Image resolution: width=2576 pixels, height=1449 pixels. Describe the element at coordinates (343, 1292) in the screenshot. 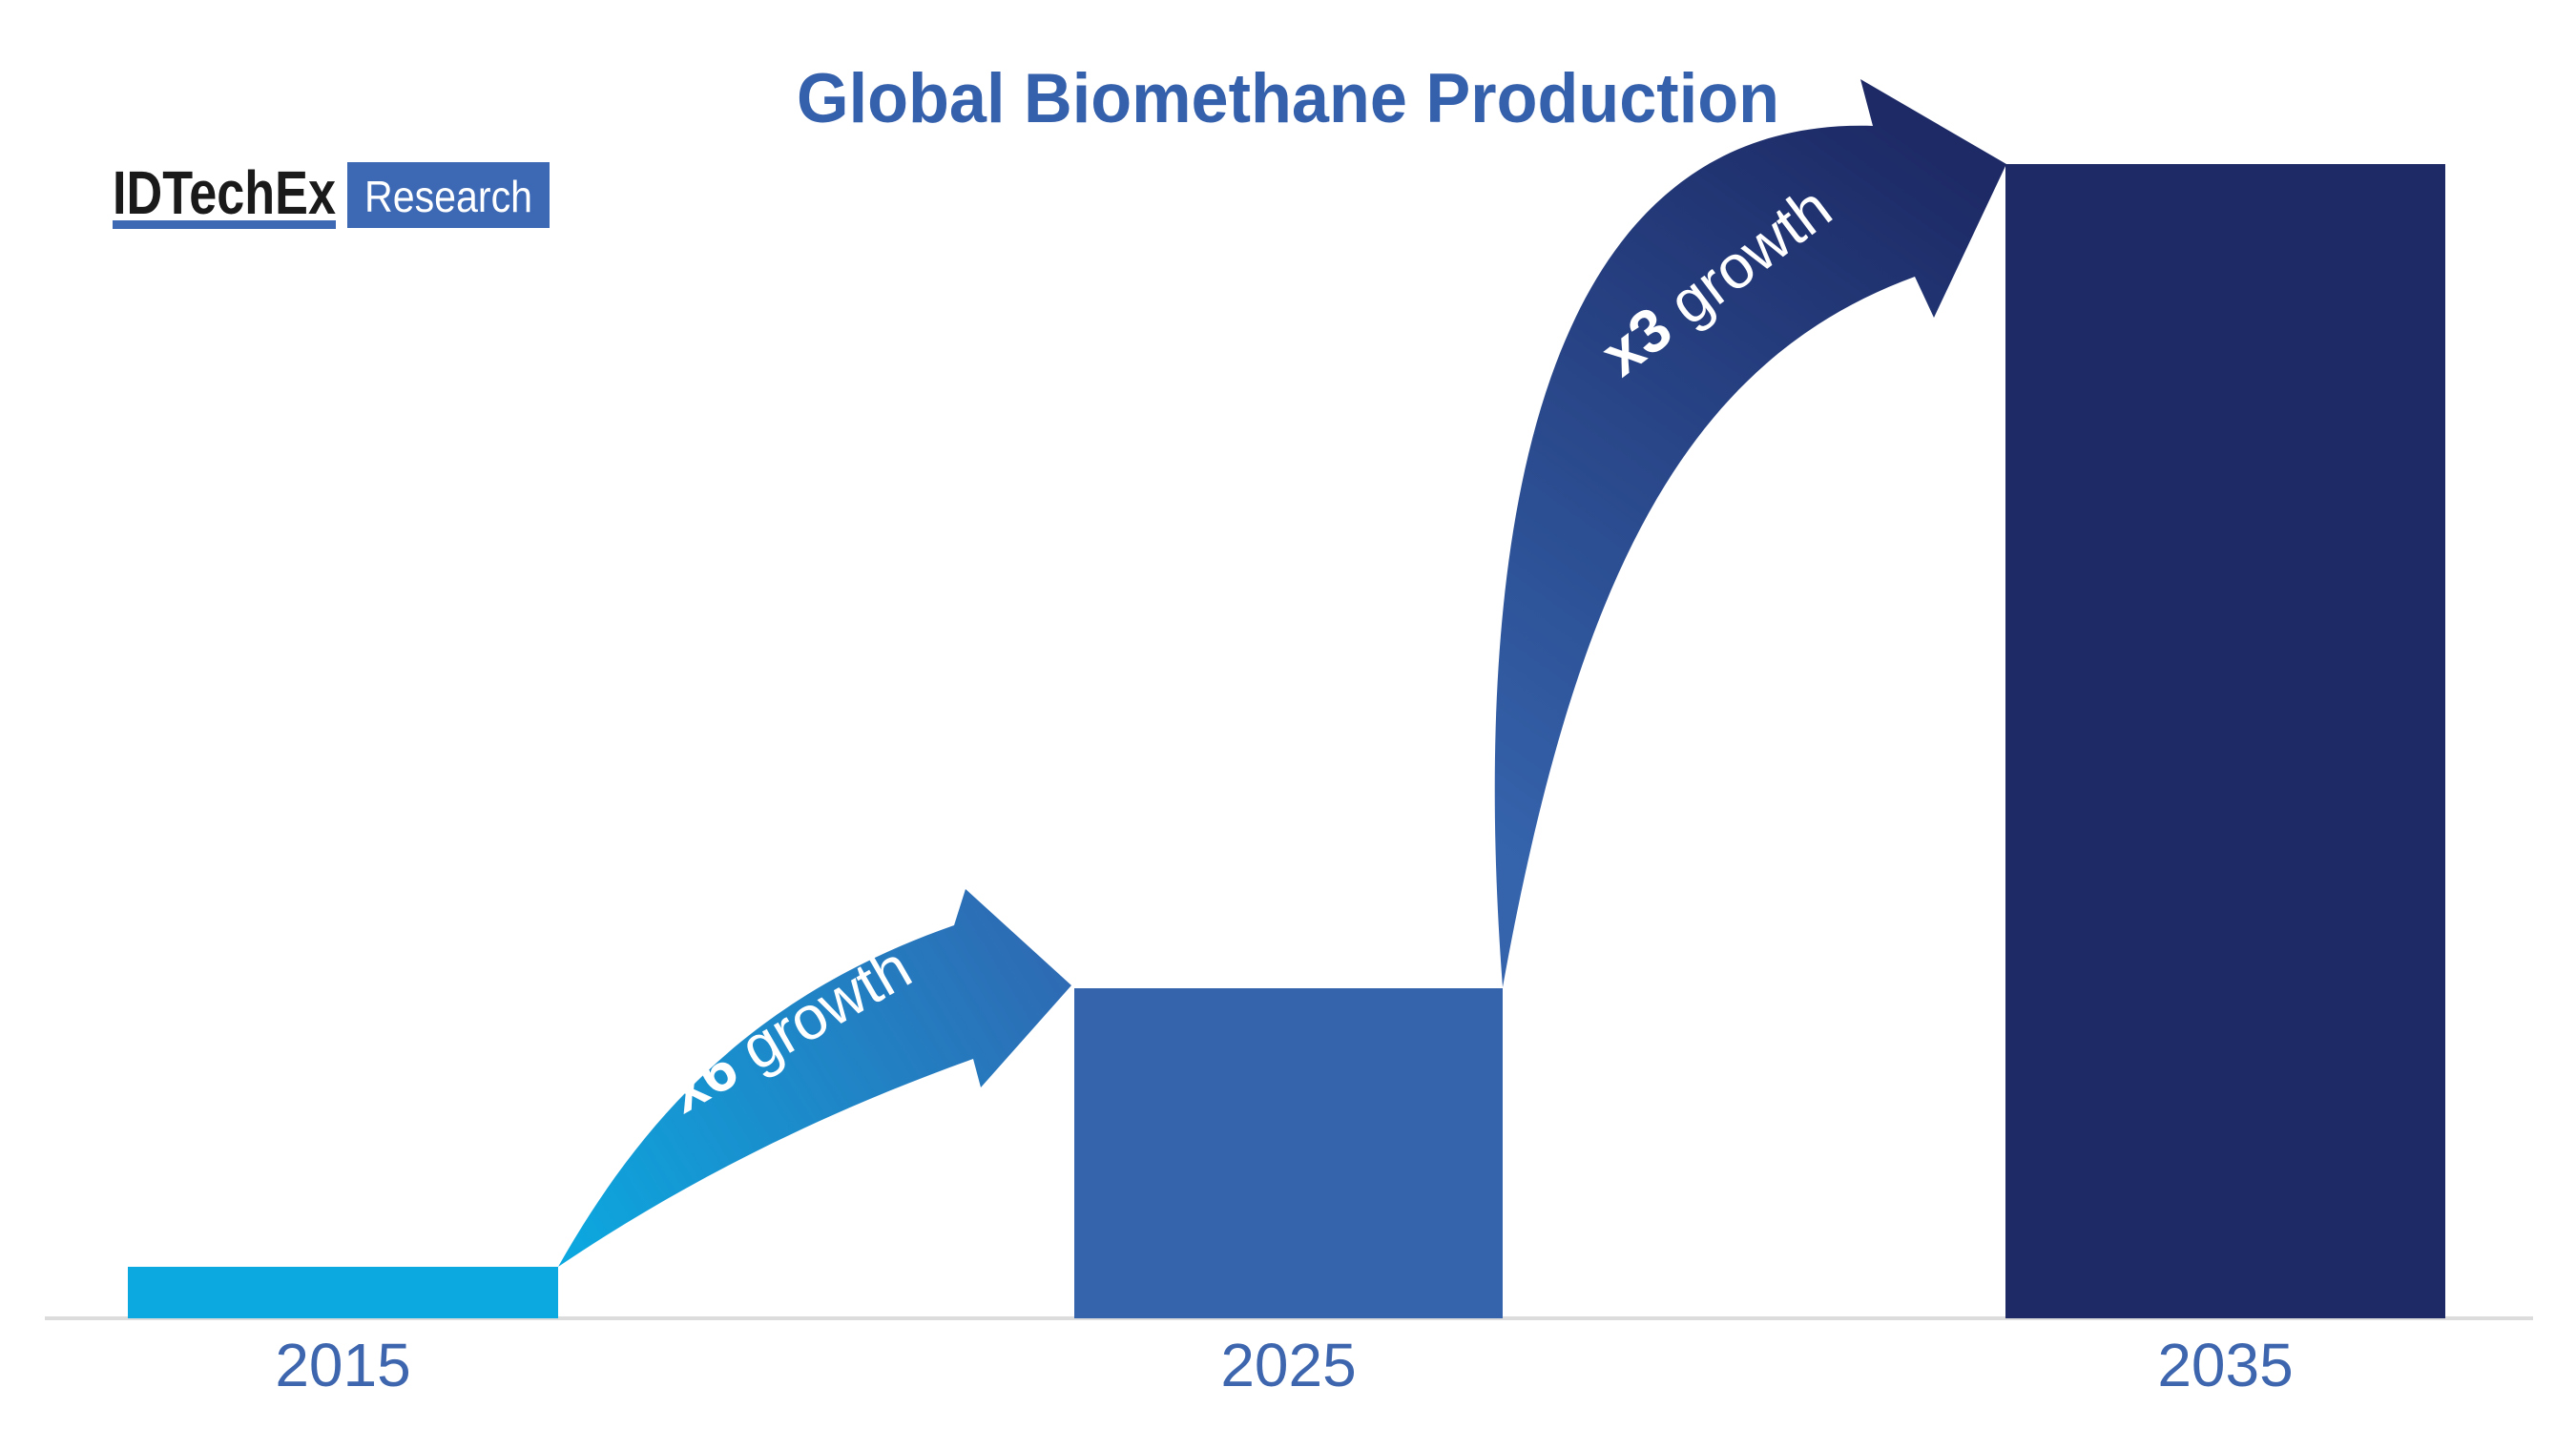

I see `bar-2015` at that location.